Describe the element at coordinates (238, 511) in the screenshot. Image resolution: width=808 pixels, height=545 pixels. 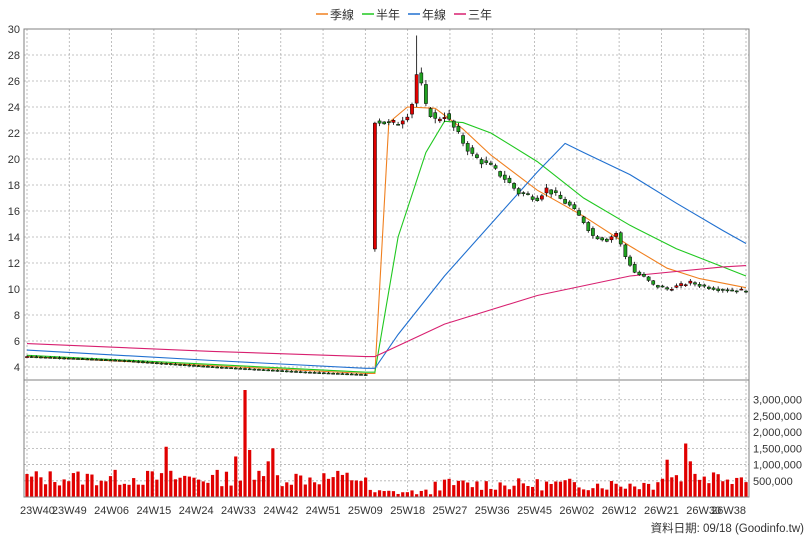
I see `x-tick-label: 24W33` at that location.